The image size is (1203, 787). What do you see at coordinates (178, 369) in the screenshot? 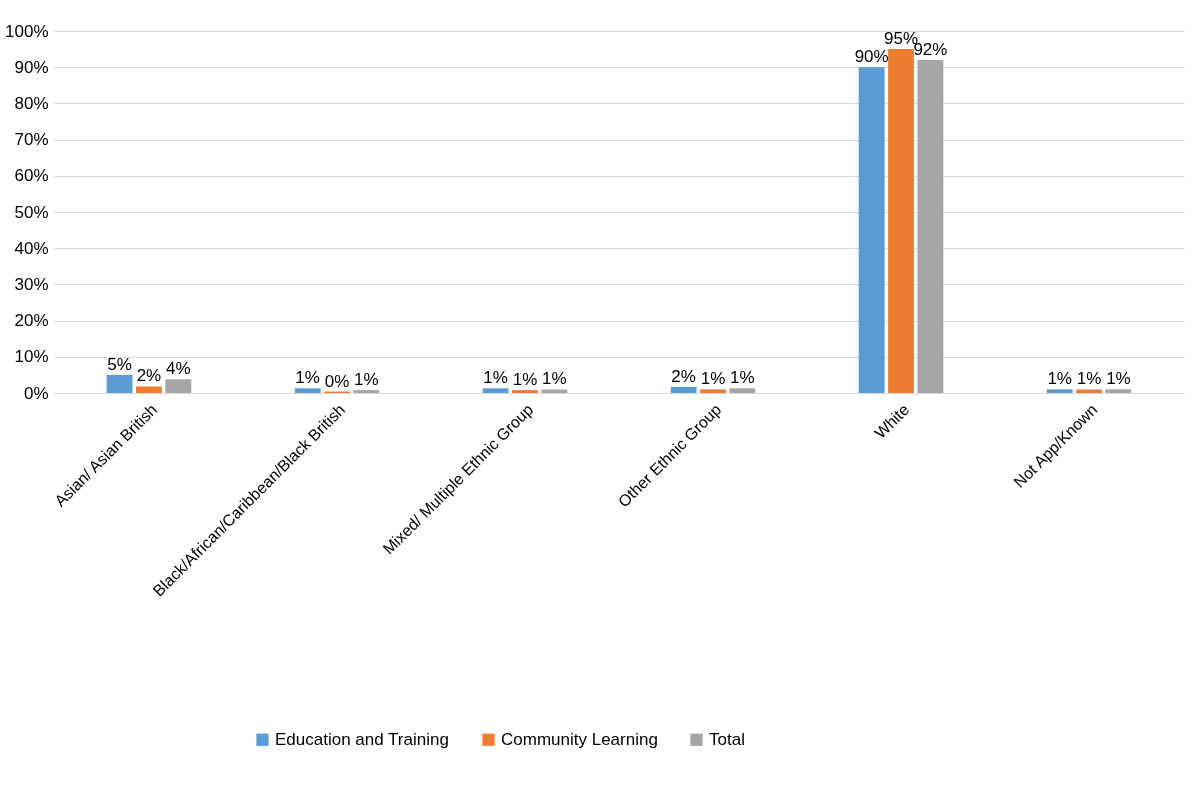
I see `data-label: 4%` at bounding box center [178, 369].